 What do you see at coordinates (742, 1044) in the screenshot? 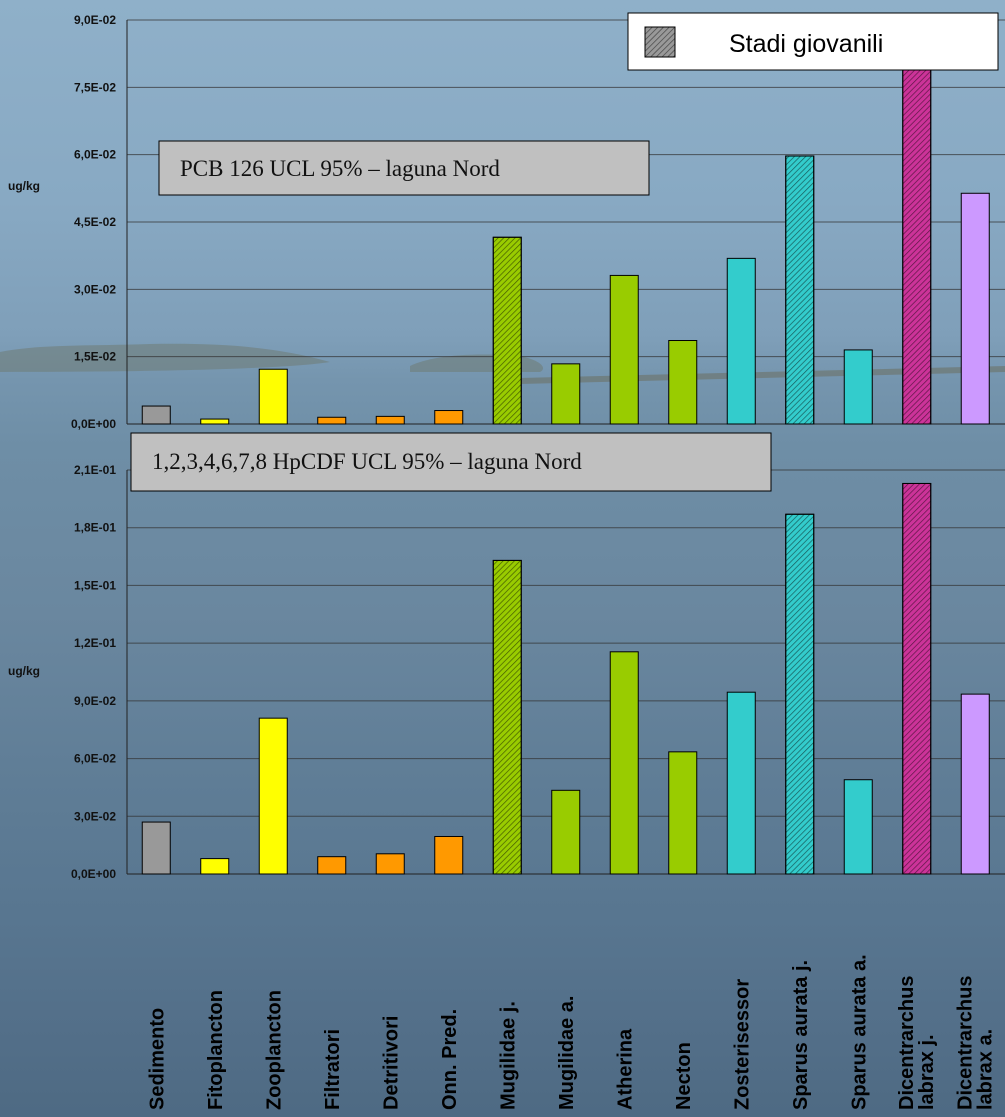
I see `category-label: Zosterisessor` at bounding box center [742, 1044].